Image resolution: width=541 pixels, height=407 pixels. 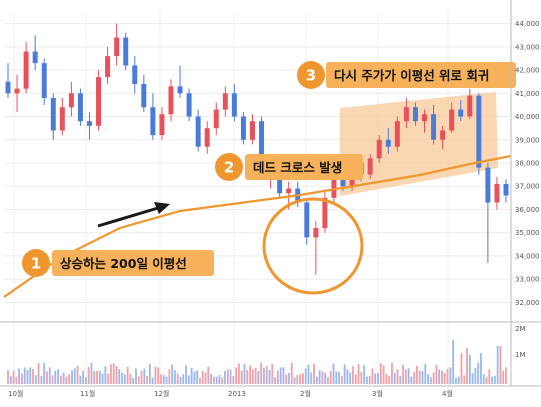 I want to click on callout-label-box, so click(x=133, y=263).